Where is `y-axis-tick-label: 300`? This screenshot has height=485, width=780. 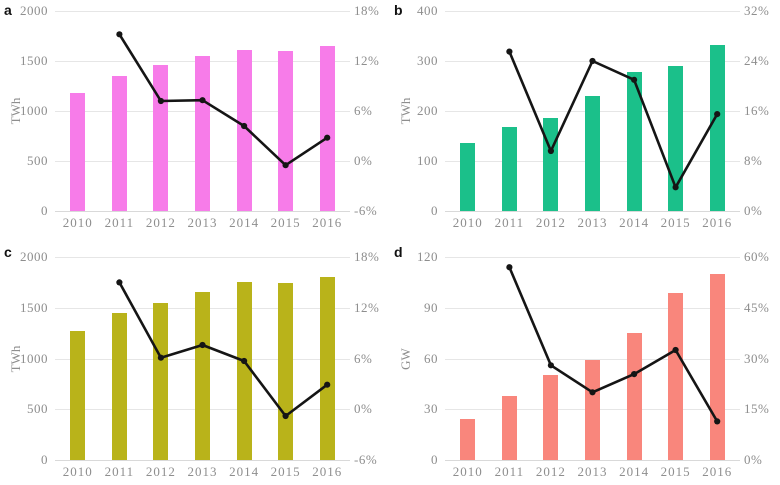
y-axis-tick-label: 300 is located at coordinates (427, 60).